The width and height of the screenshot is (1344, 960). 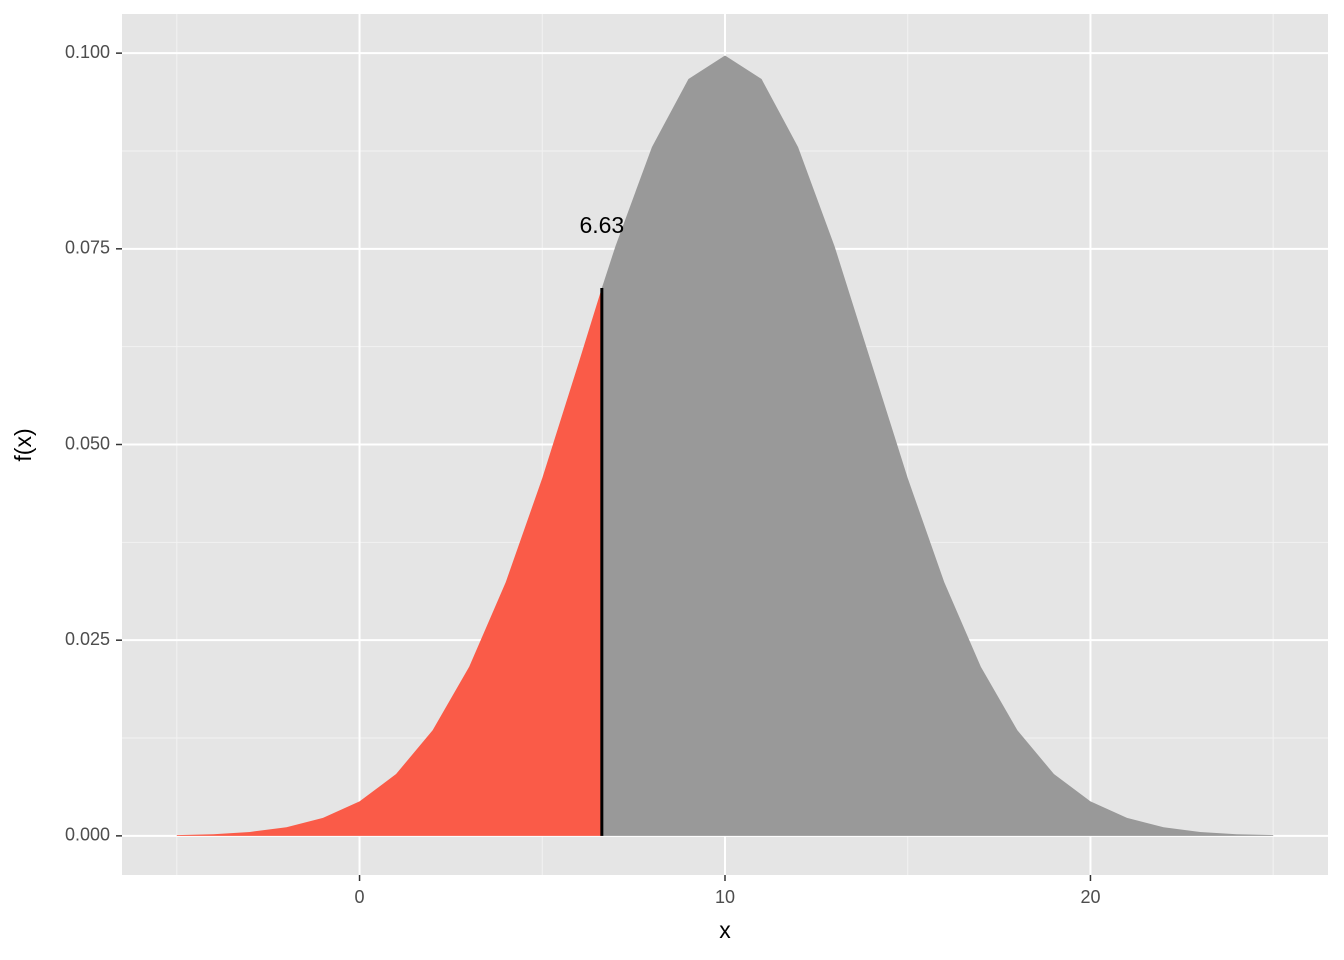 What do you see at coordinates (87, 52) in the screenshot?
I see `y-tick-label: 0.100` at bounding box center [87, 52].